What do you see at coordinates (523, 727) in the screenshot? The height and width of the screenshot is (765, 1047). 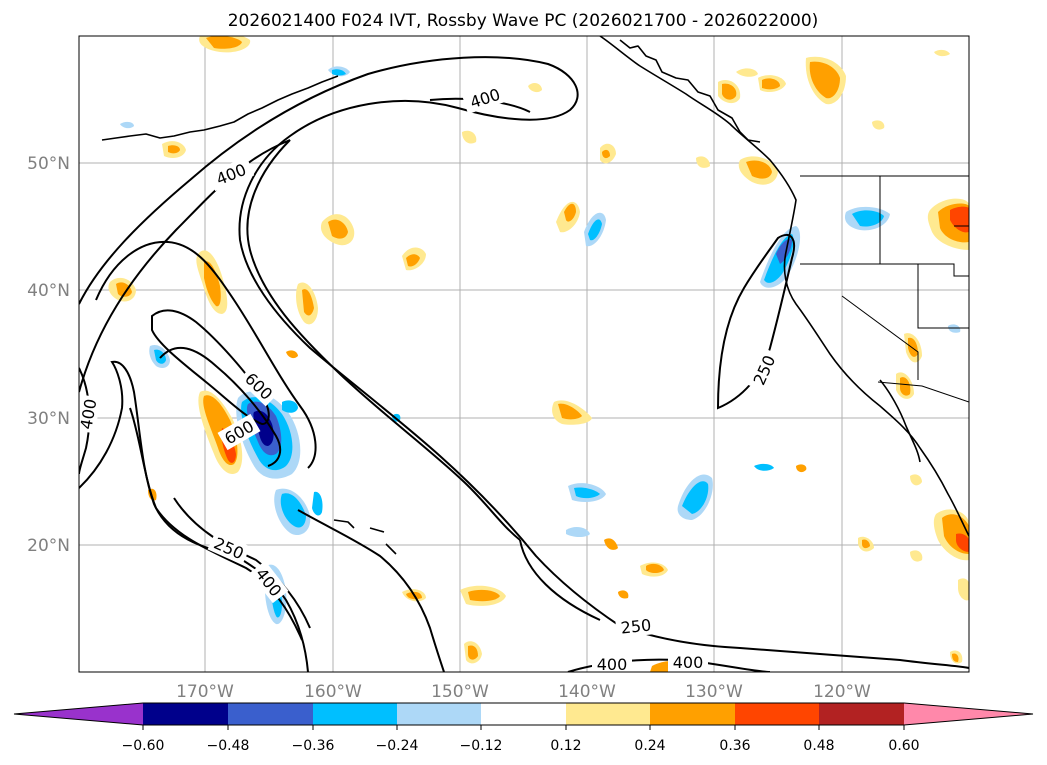 I see `colorbar-tick-marks` at bounding box center [523, 727].